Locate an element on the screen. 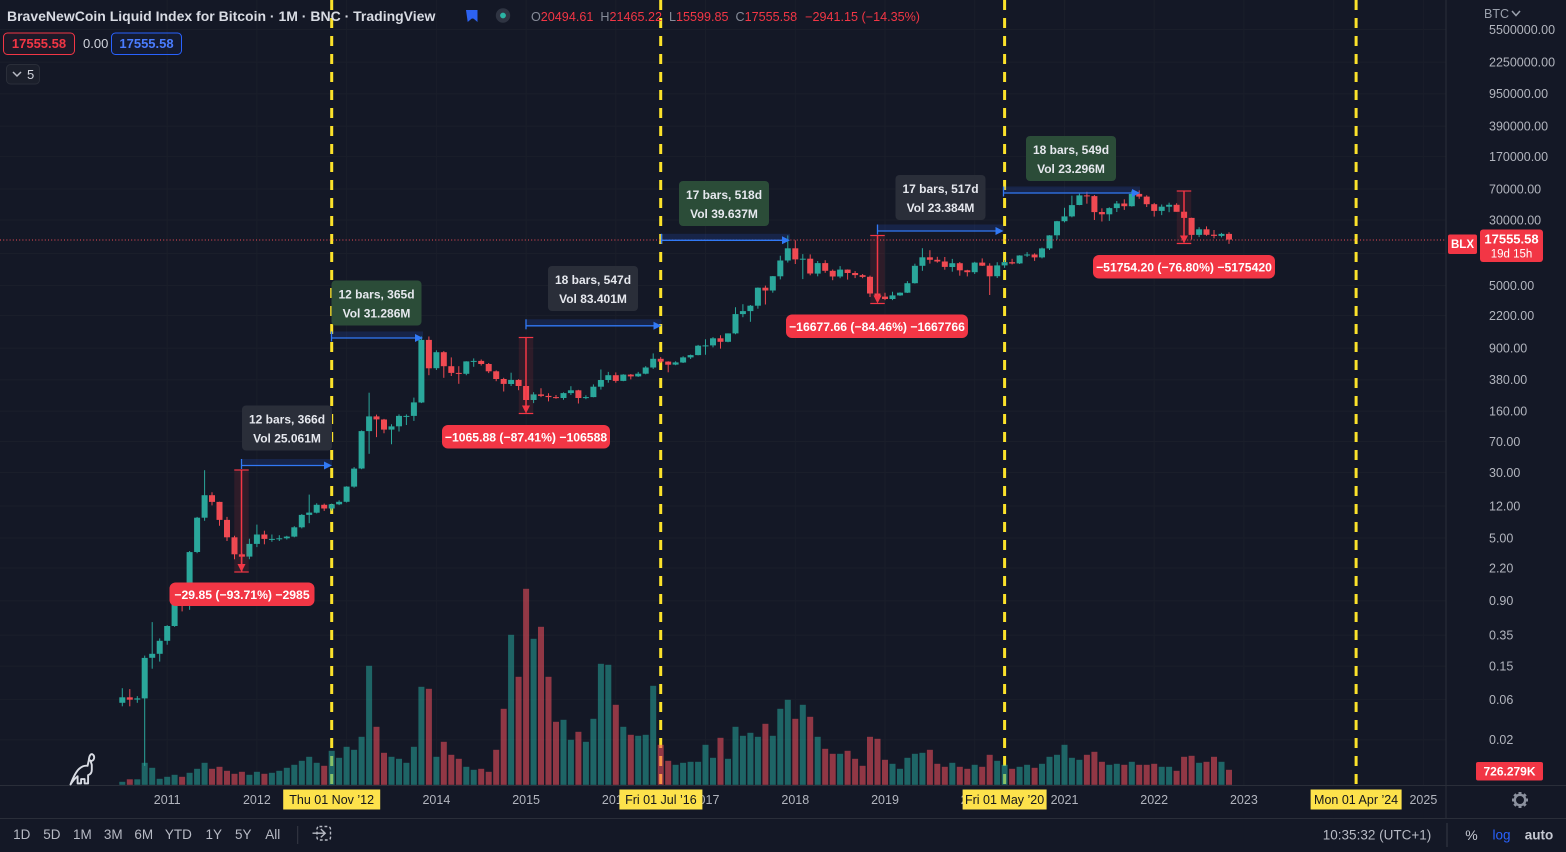  svg-text: 5 is located at coordinates (30, 74).